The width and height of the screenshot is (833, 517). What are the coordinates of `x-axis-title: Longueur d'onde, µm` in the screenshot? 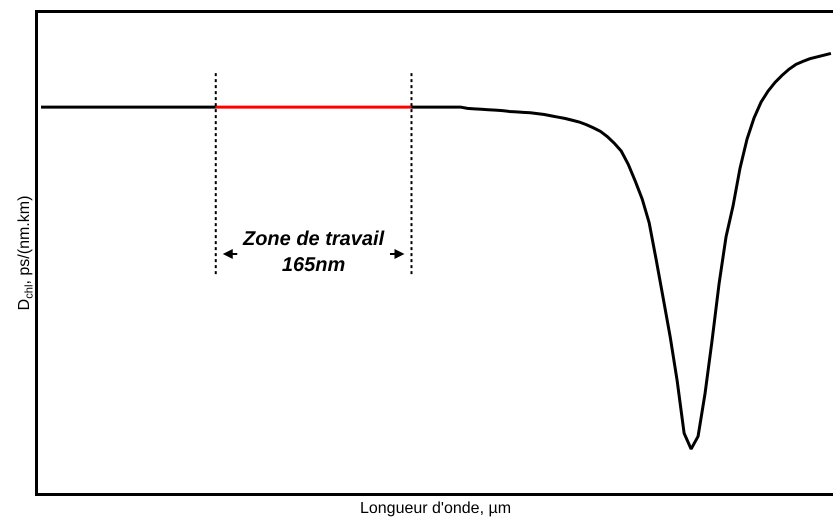 It's located at (436, 508).